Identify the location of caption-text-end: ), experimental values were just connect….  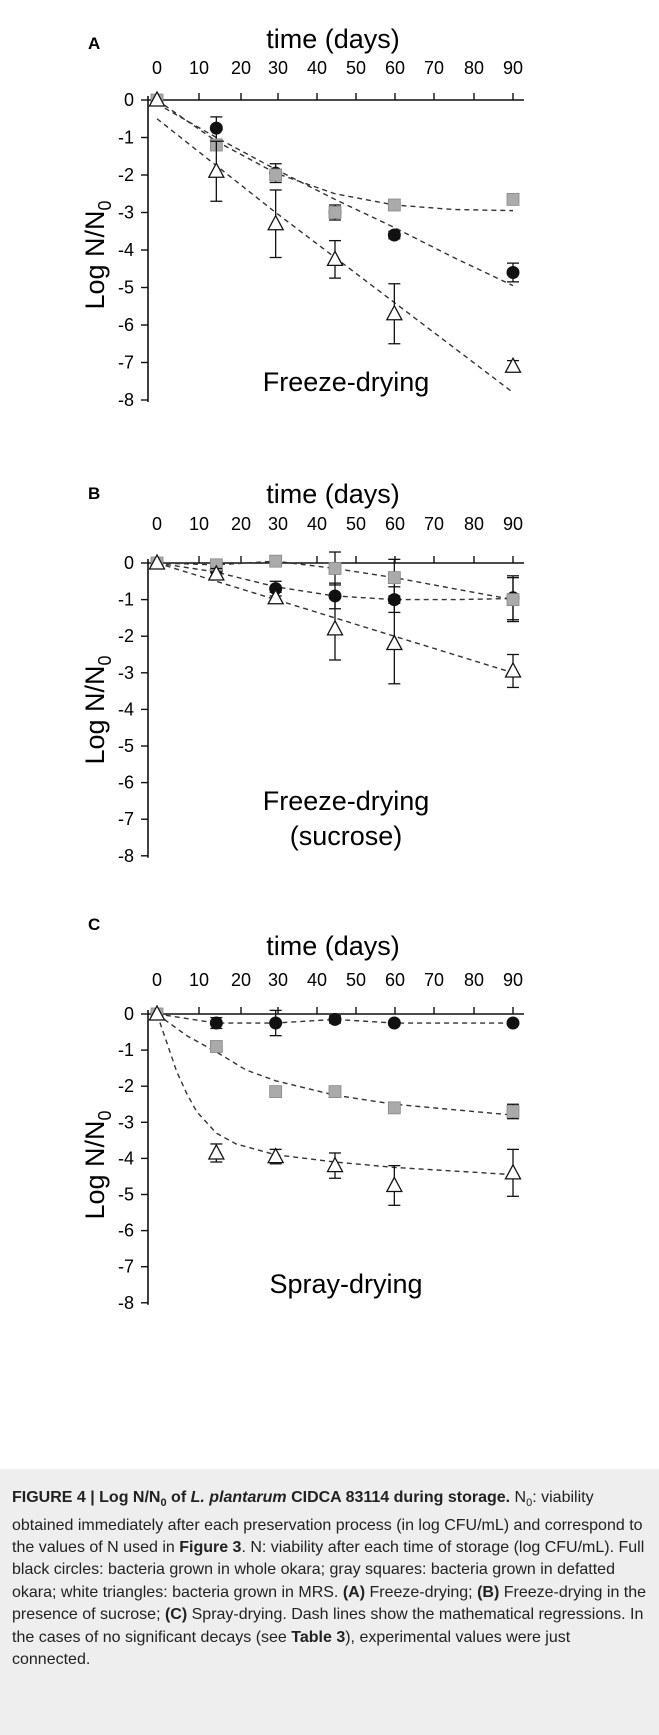
(291, 1648).